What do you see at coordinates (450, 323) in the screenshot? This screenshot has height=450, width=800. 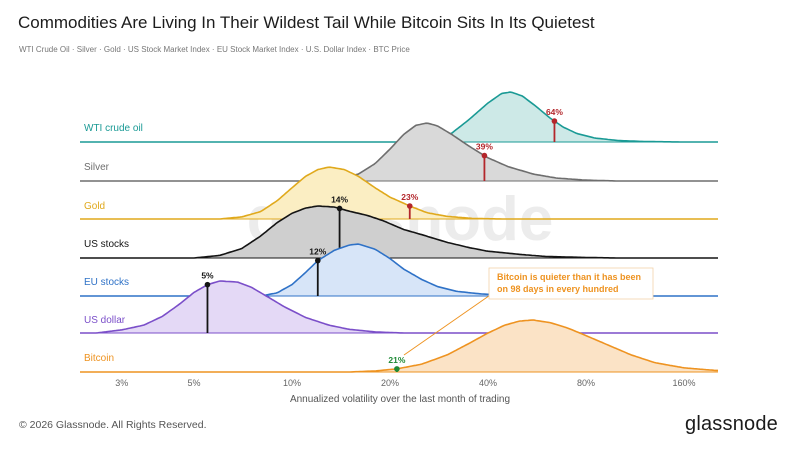 I see `callout-leader-line` at bounding box center [450, 323].